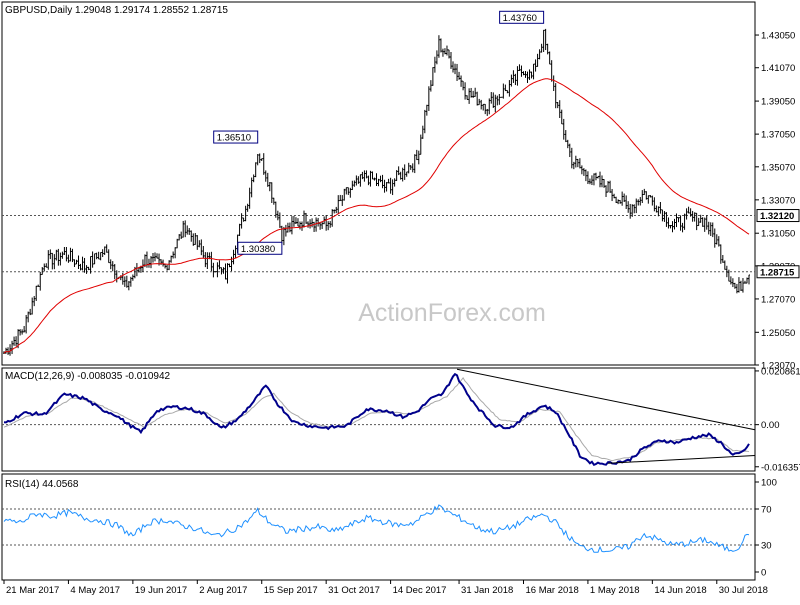  I want to click on price-tick-label: 1.35070, so click(778, 167).